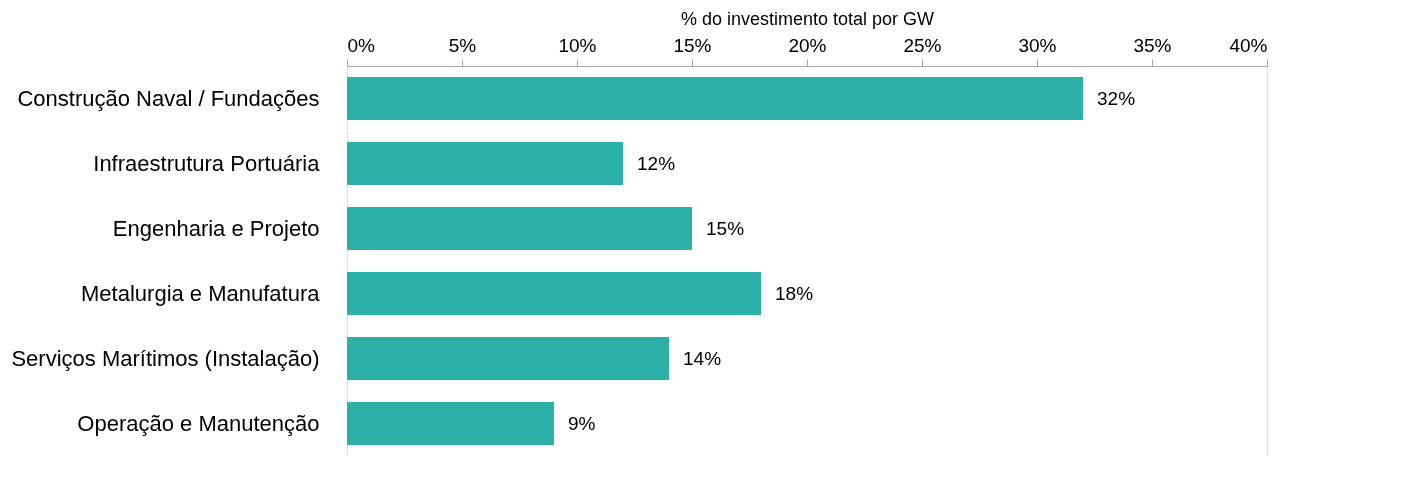  Describe the element at coordinates (1037, 45) in the screenshot. I see `x-tick-label: 30%` at that location.